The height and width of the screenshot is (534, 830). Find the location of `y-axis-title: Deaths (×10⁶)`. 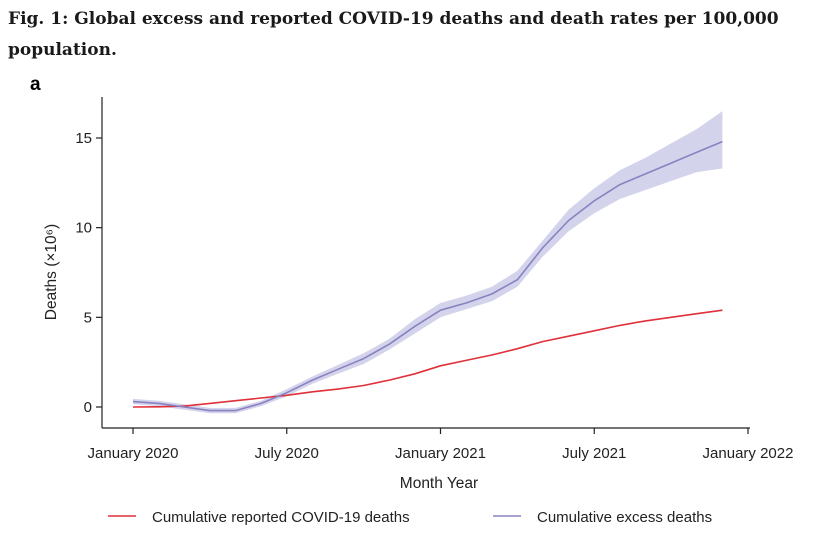

y-axis-title: Deaths (×10⁶) is located at coordinates (51, 272).